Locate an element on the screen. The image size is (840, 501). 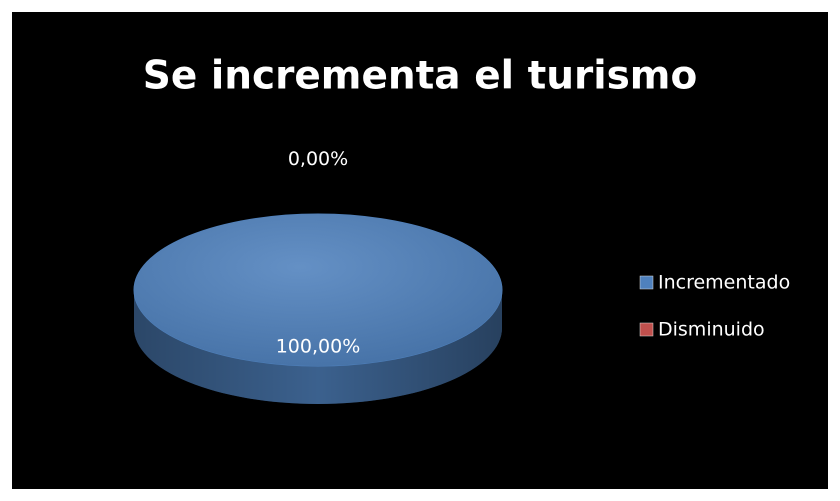
legend-label: Incrementado is located at coordinates (724, 283).